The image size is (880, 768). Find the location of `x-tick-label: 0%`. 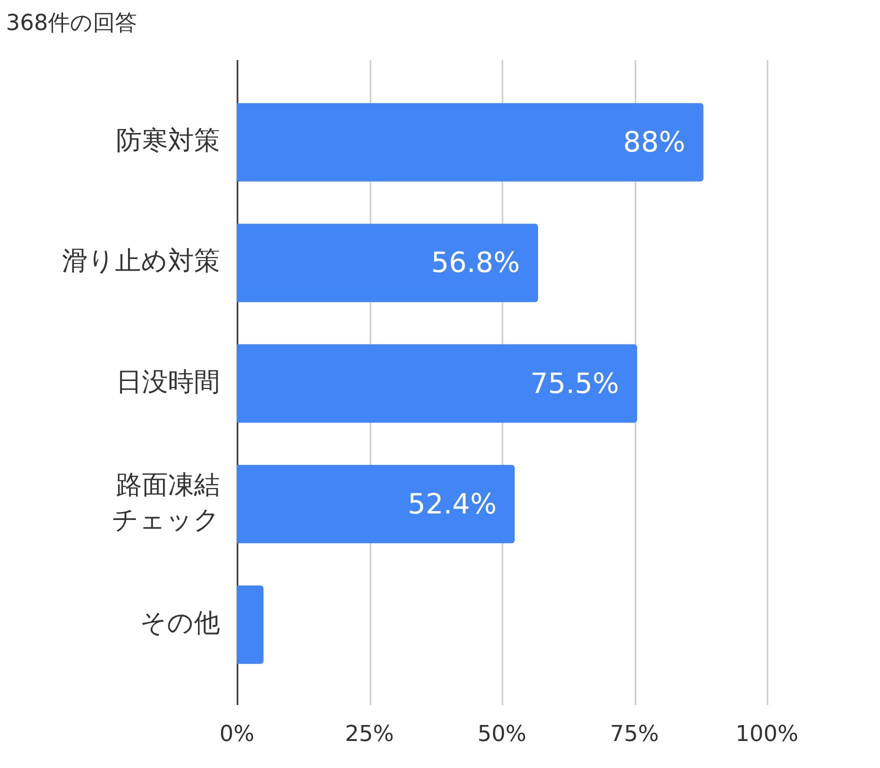

x-tick-label: 0% is located at coordinates (237, 734).